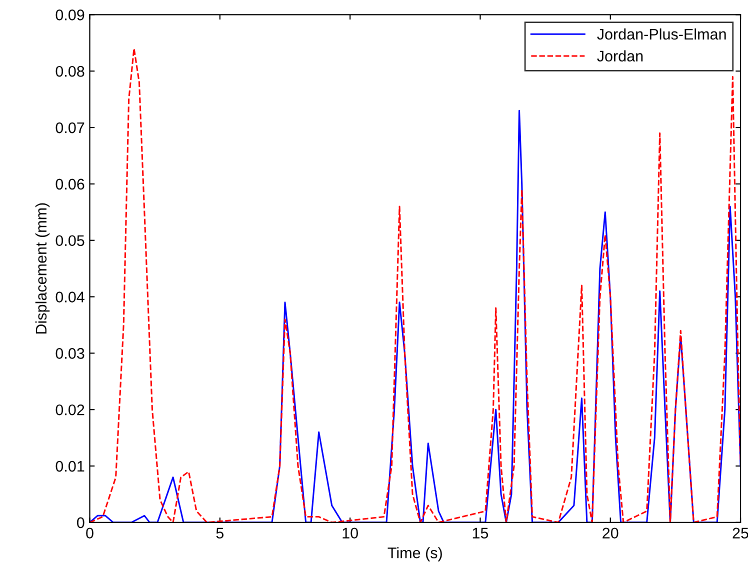 The image size is (748, 587). I want to click on legend-label: Jordan, so click(620, 56).